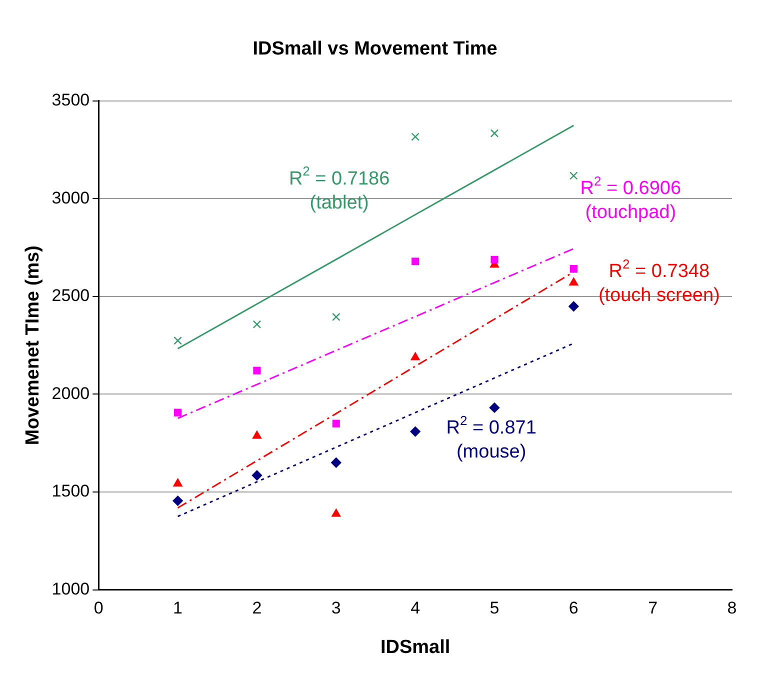 The image size is (770, 681). What do you see at coordinates (71, 296) in the screenshot?
I see `y-tick-label: 2500` at bounding box center [71, 296].